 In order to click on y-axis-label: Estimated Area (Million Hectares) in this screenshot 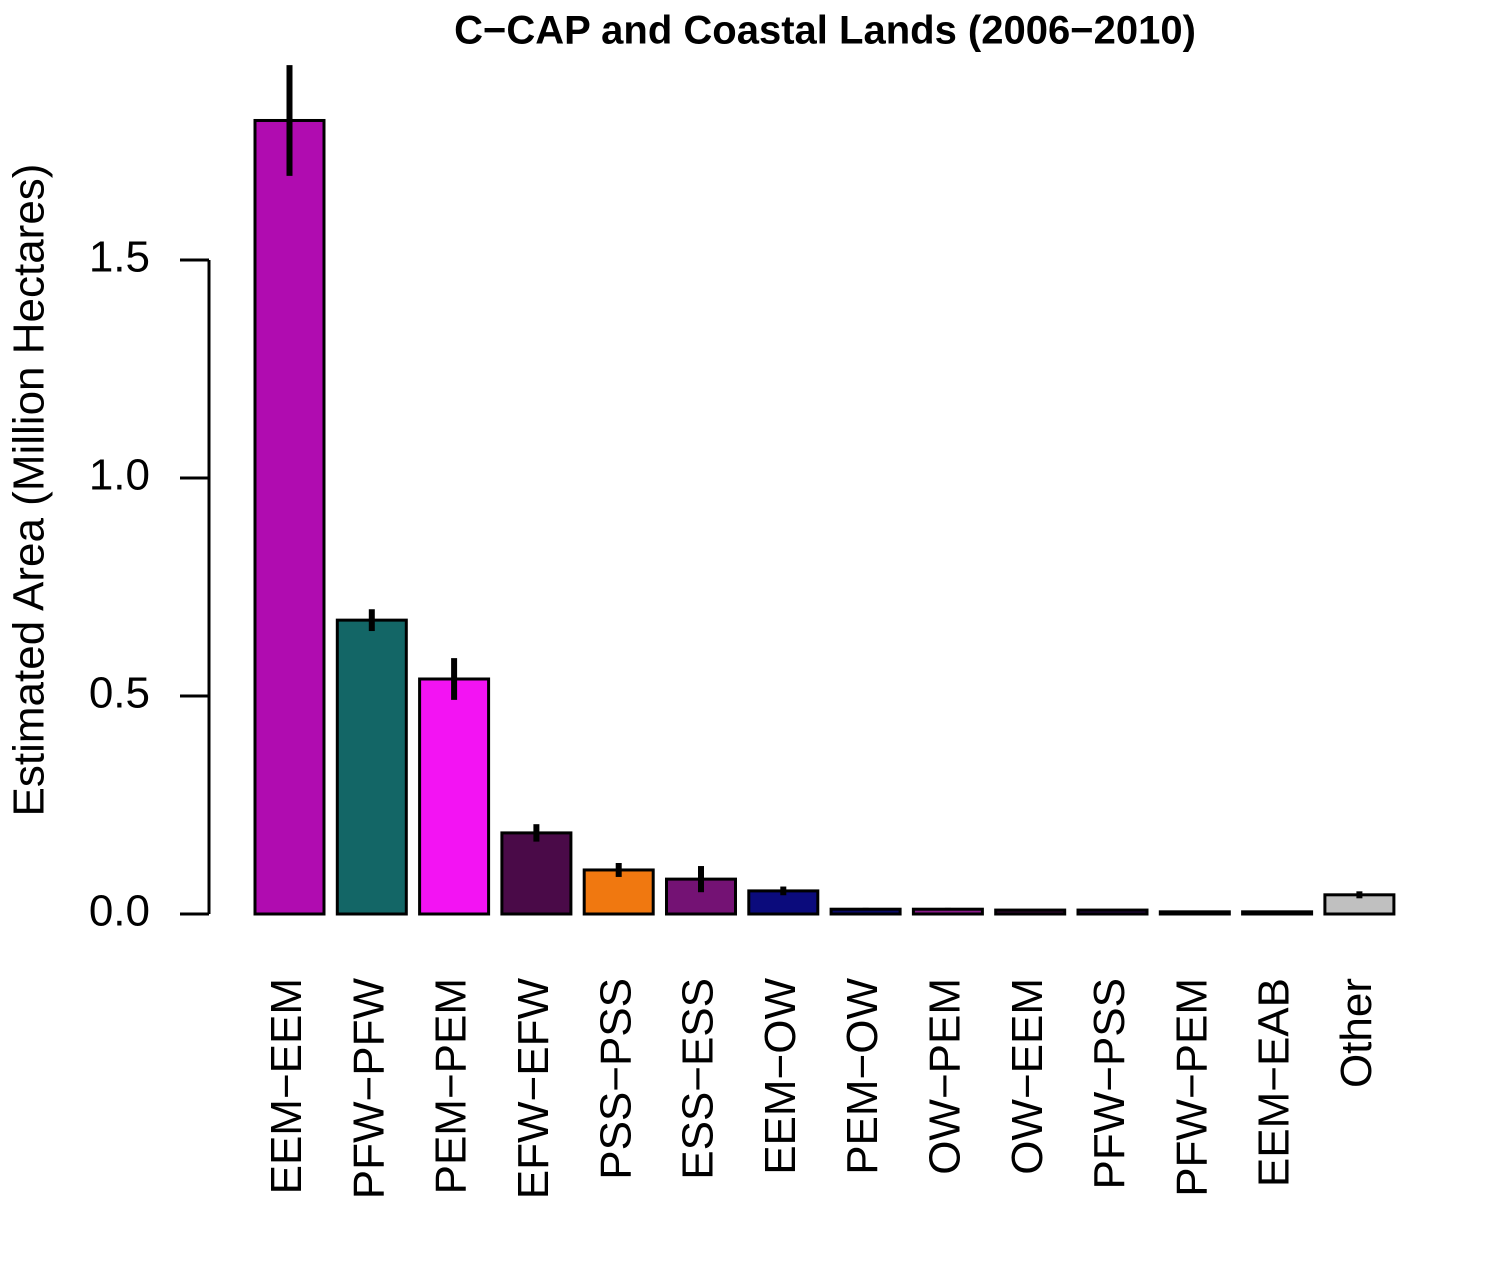, I will do `click(29, 490)`.